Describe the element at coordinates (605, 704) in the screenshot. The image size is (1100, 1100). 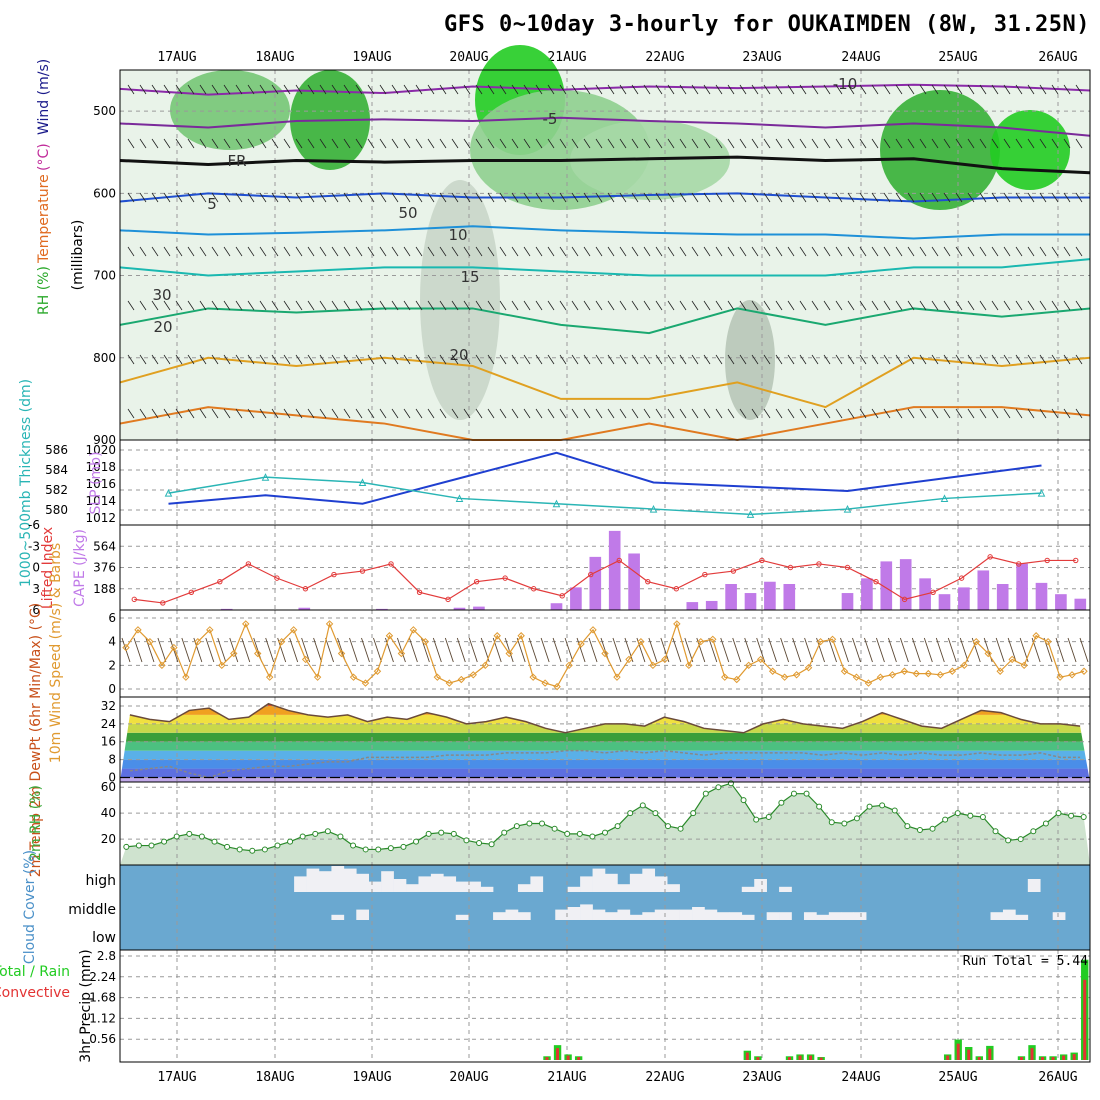
I see `temp-band` at that location.